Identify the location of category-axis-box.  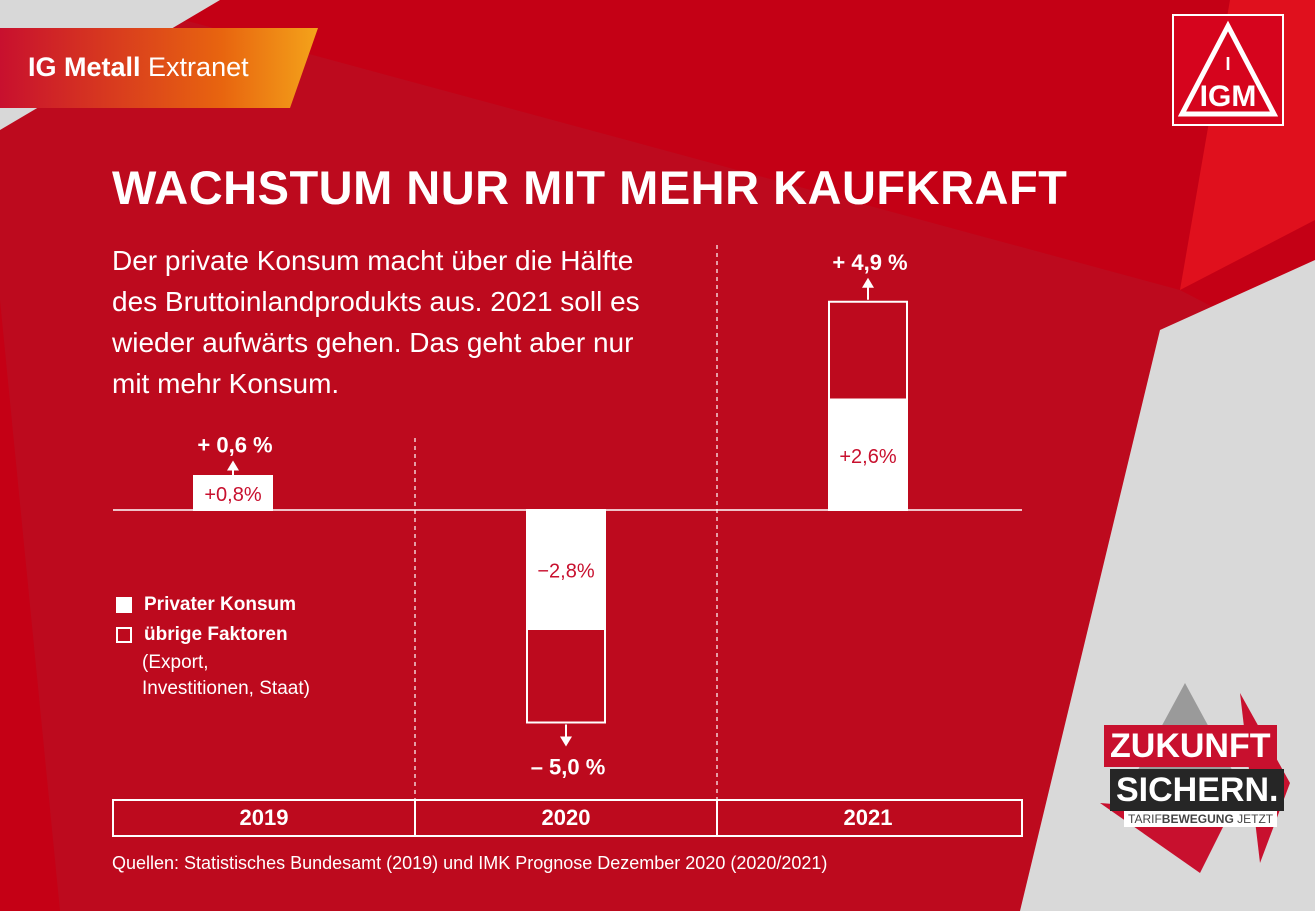
(567, 818).